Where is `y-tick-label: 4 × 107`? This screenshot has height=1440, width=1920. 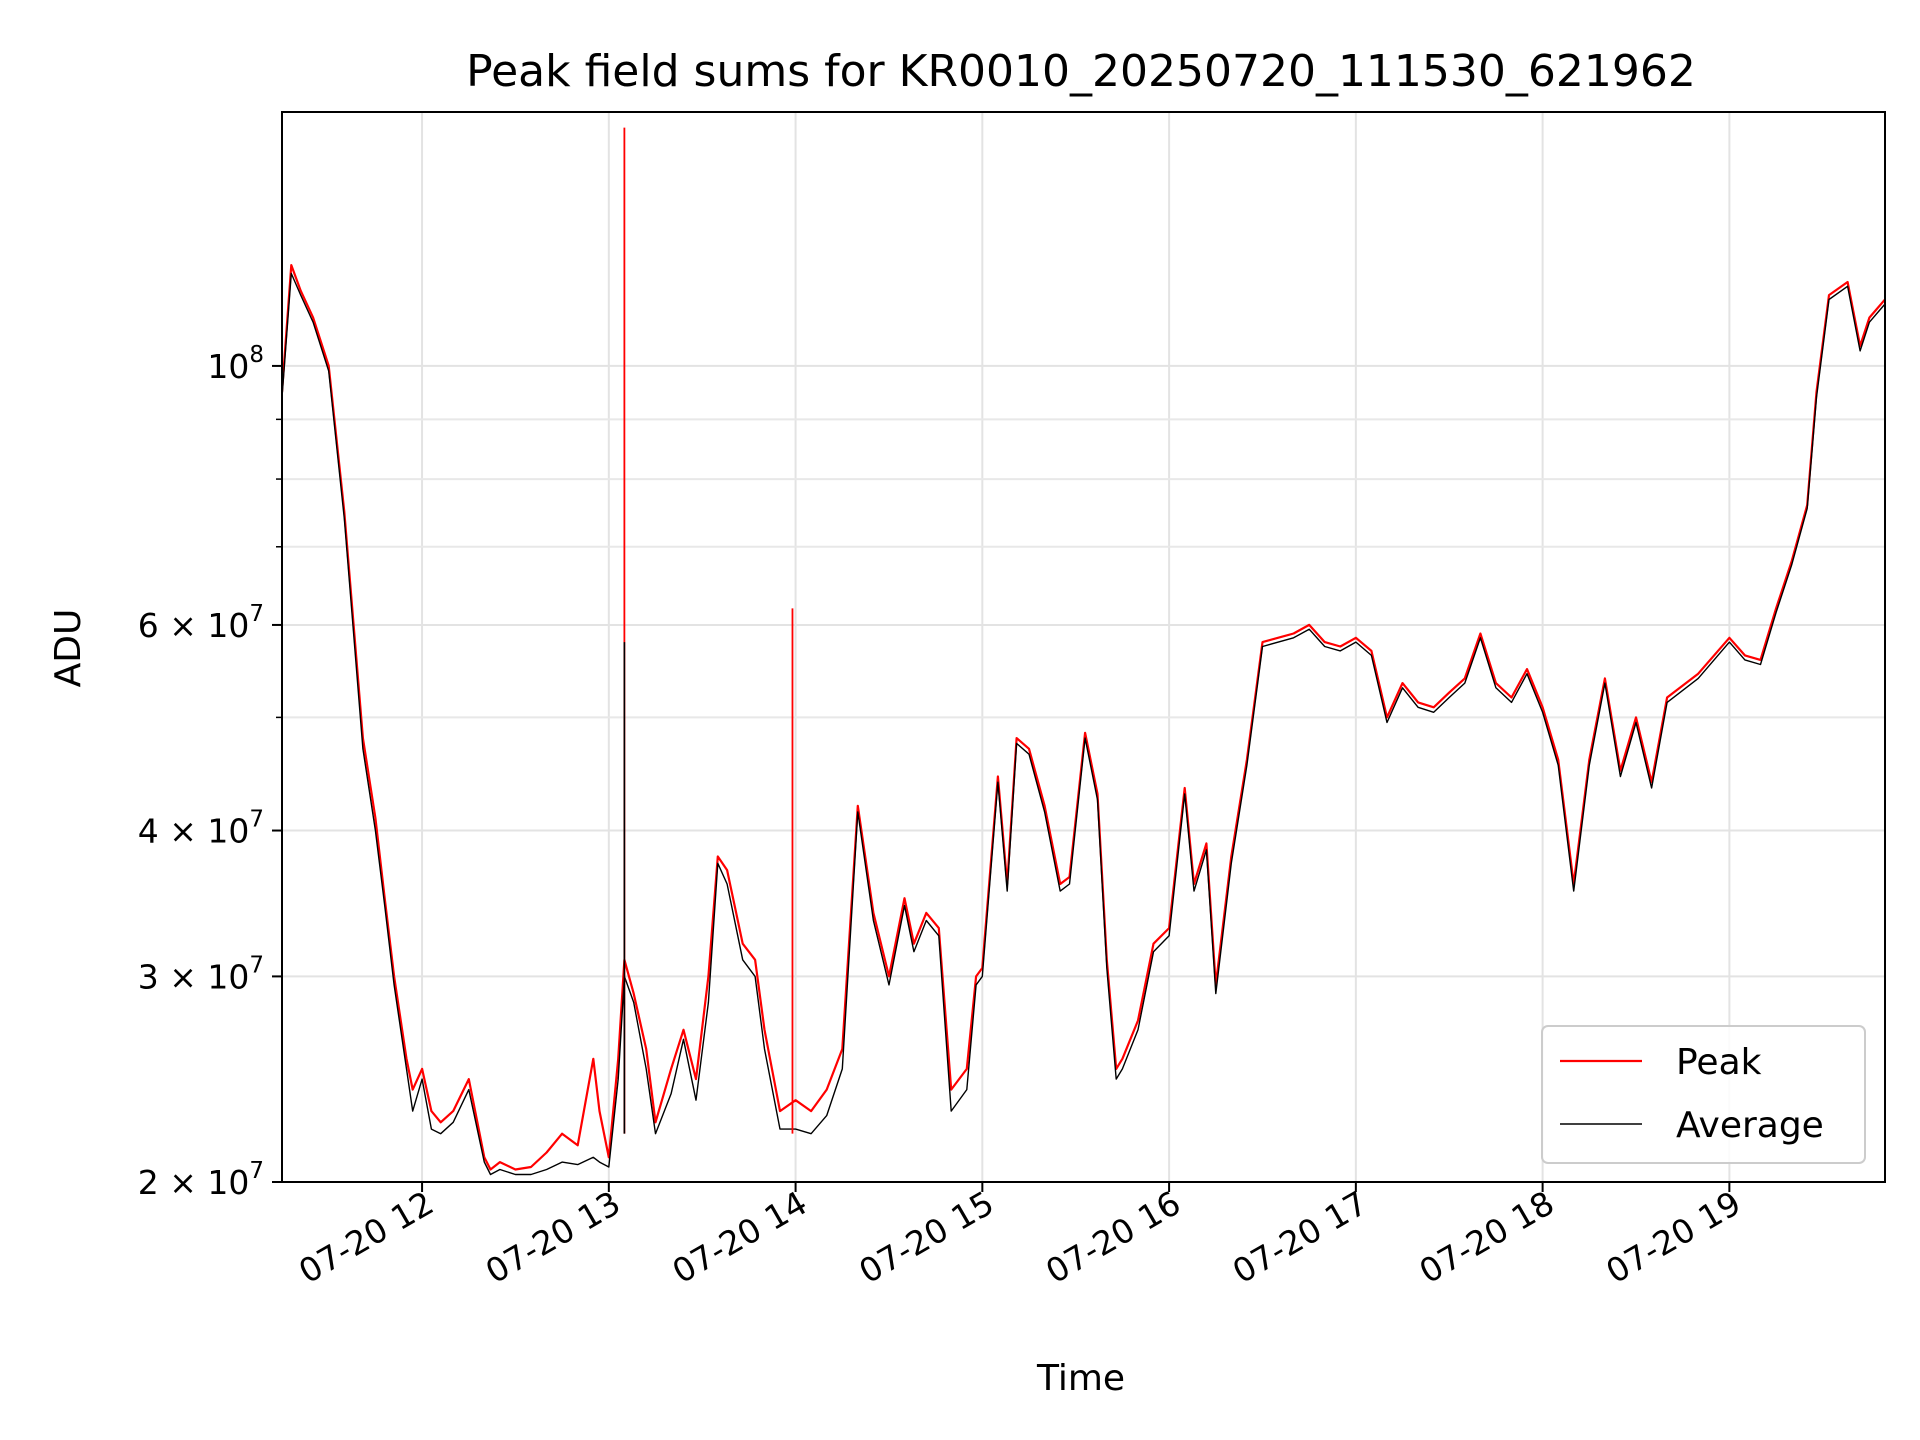
y-tick-label: 4 × 107 is located at coordinates (201, 829).